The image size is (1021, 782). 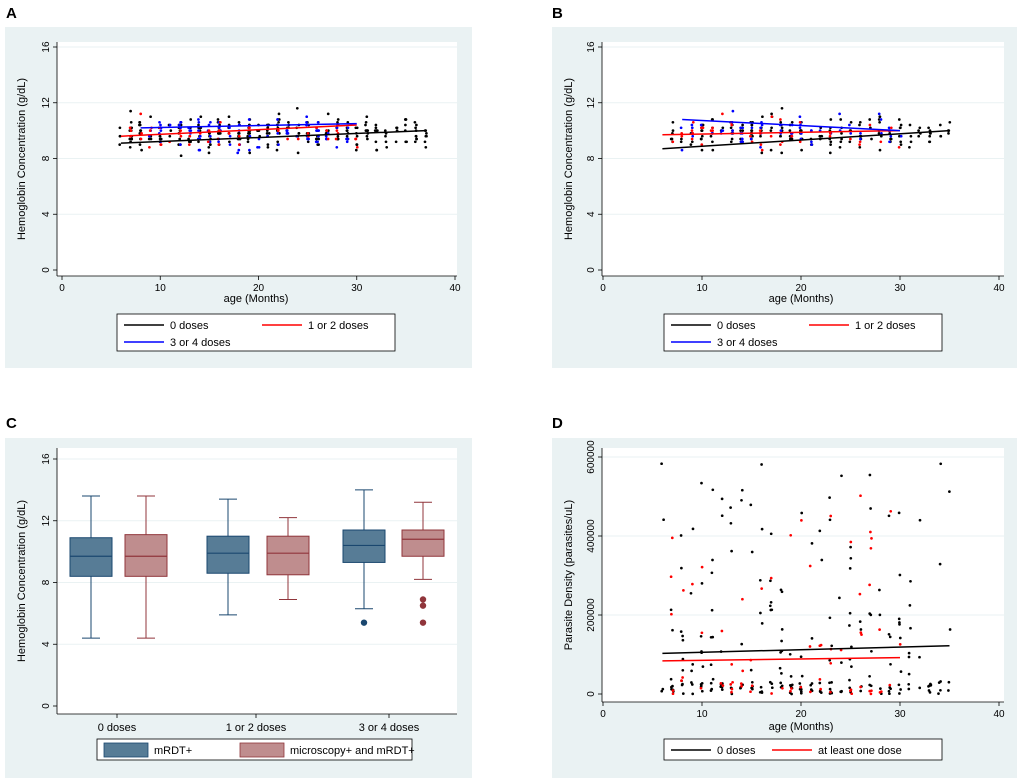 I want to click on panel-a-legend-box, so click(x=256, y=332).